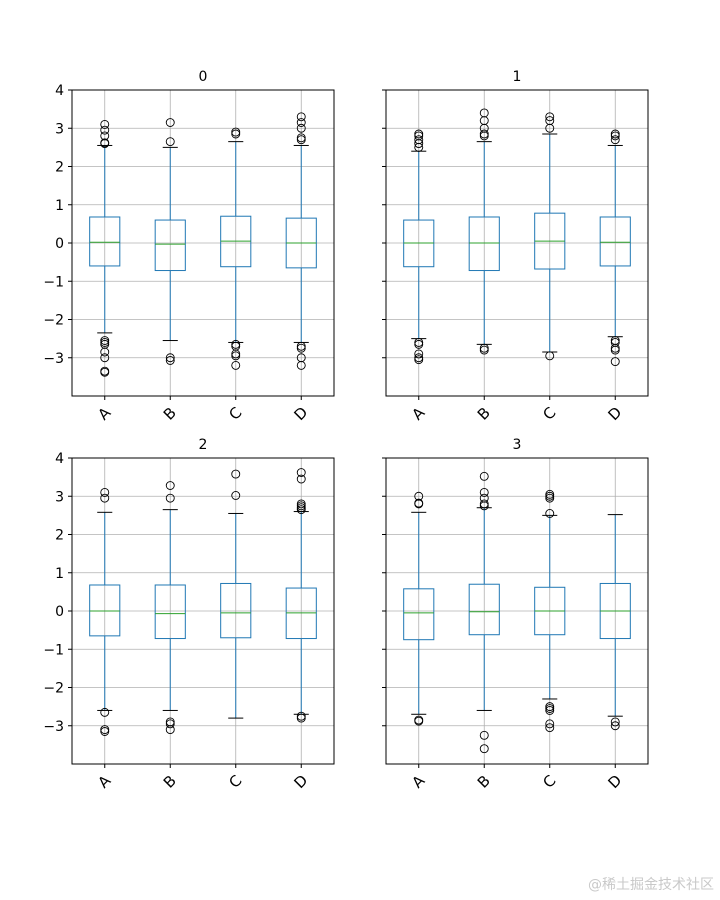 This screenshot has height=900, width=720. I want to click on subplot-title: 2, so click(203, 445).